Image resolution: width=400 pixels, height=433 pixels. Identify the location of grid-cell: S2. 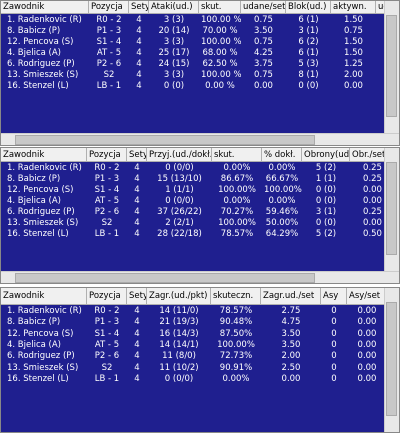
(109, 75).